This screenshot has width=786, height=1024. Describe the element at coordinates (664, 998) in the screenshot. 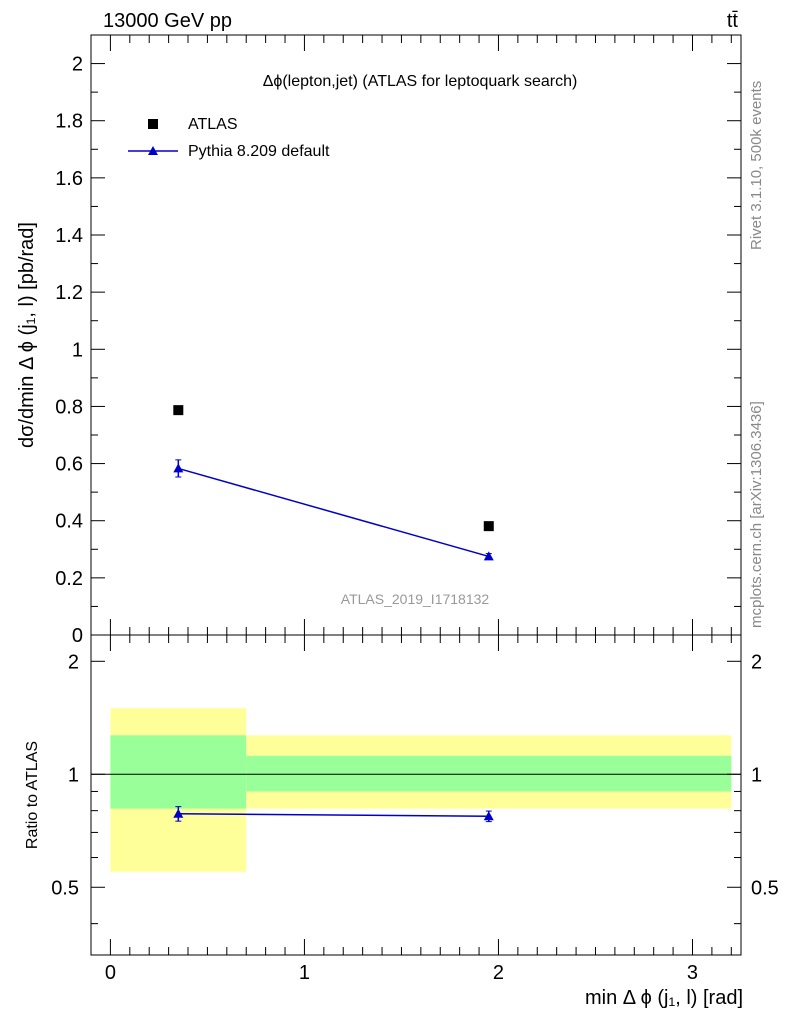

I see `xlabel: min Δ ϕ (j₁, l) [rad]` at that location.